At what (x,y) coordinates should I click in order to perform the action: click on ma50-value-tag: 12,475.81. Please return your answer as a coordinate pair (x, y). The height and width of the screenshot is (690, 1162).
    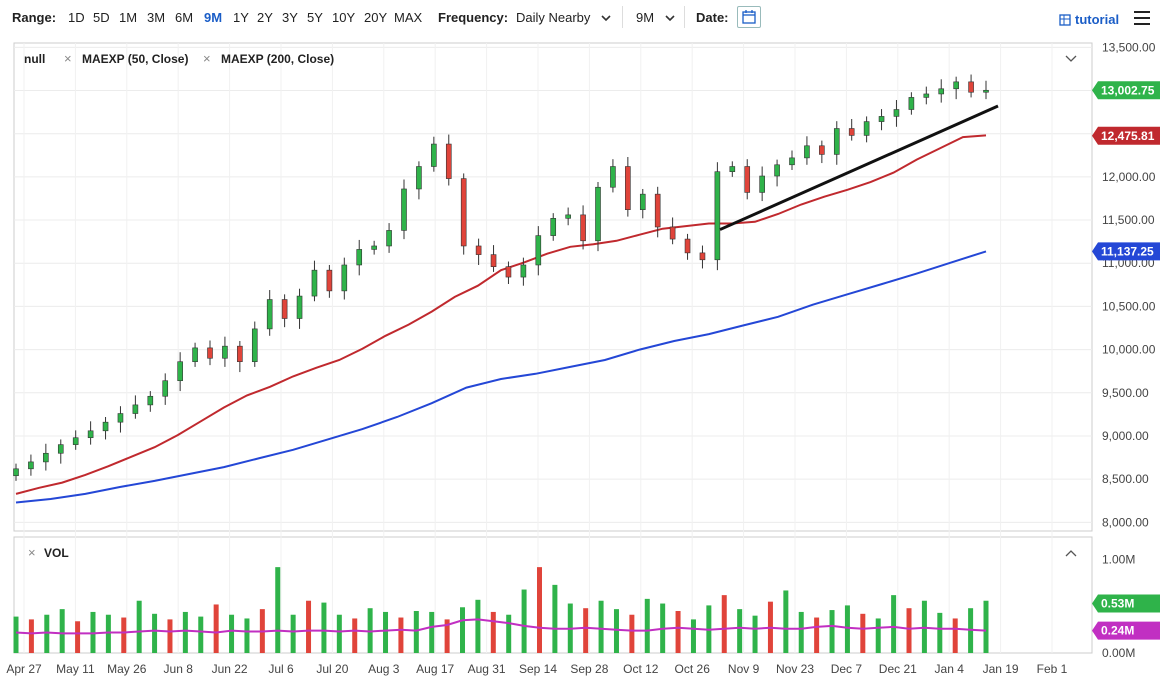
    Looking at the image, I should click on (1126, 135).